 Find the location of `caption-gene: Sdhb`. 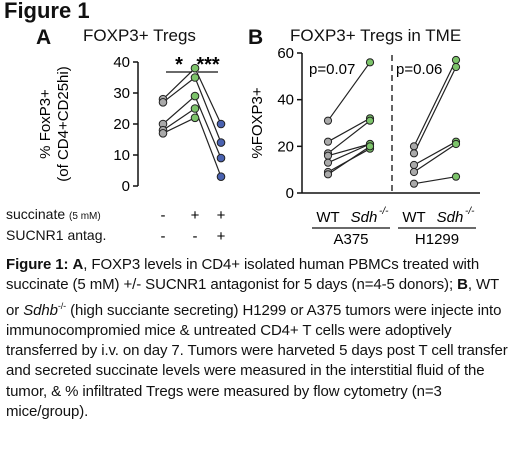

caption-gene: Sdhb is located at coordinates (40, 310).